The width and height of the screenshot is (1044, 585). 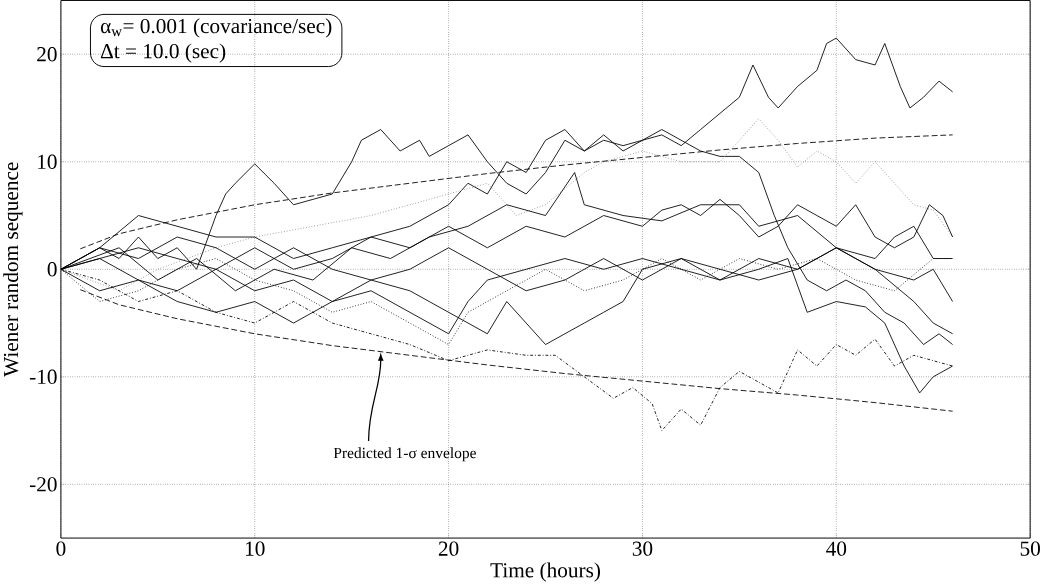 What do you see at coordinates (52, 269) in the screenshot?
I see `y-tick-label: 0` at bounding box center [52, 269].